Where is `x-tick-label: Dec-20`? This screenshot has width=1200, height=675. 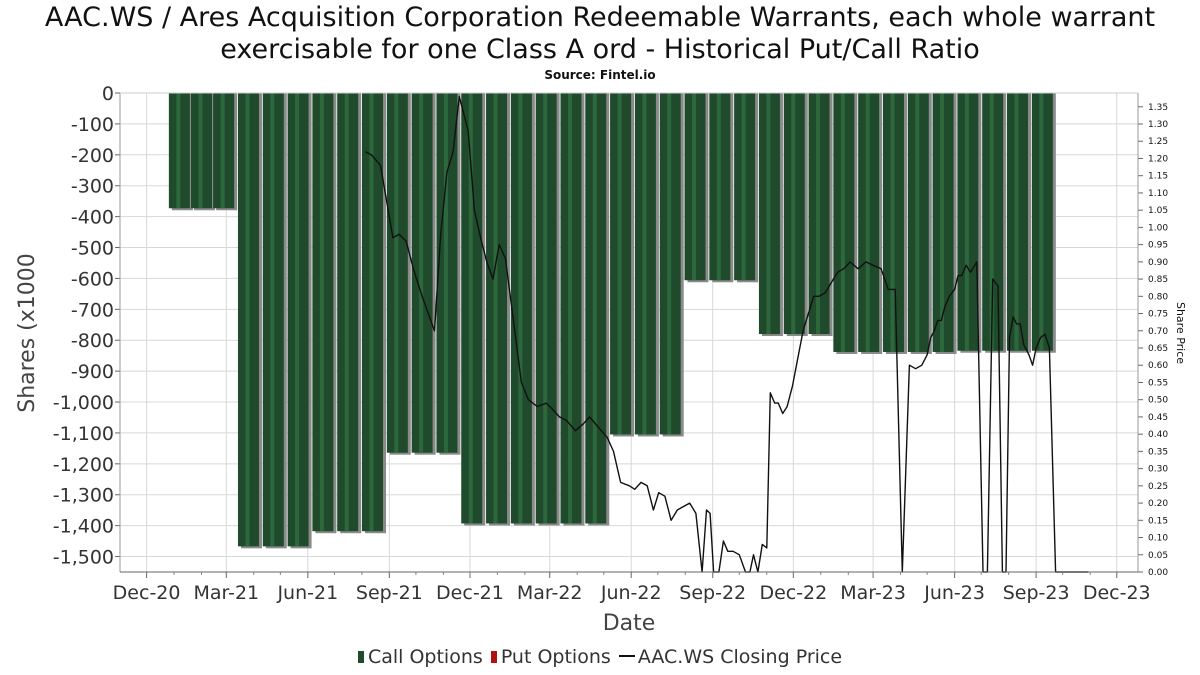 x-tick-label: Dec-20 is located at coordinates (147, 593).